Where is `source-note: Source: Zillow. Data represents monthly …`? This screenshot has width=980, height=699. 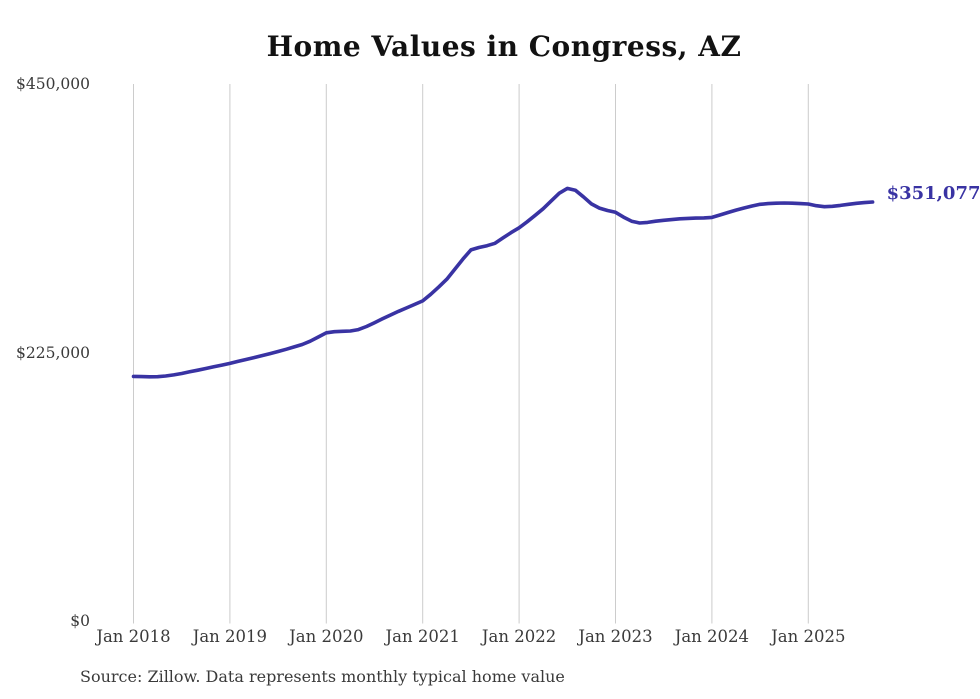
source-note: Source: Zillow. Data represents monthly … is located at coordinates (322, 676).